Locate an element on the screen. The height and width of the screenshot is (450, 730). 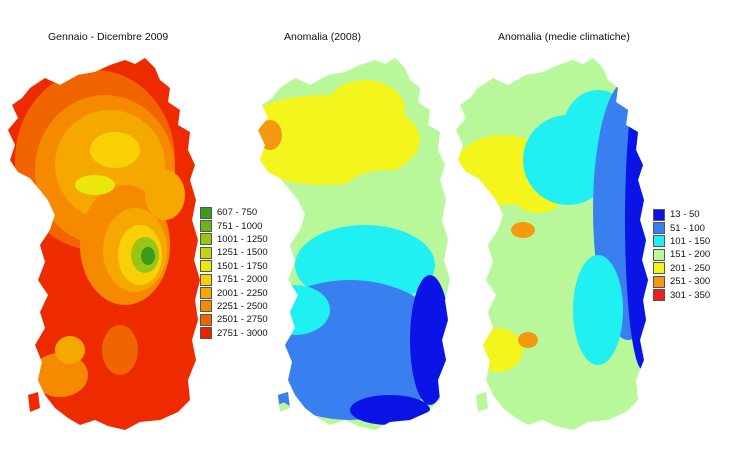
map-title-precipitation: Gennaio - Dicembre 2009 is located at coordinates (108, 37).